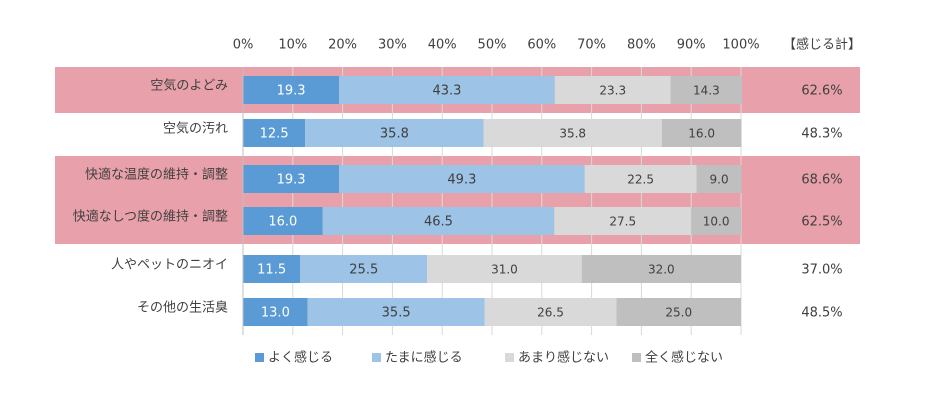 The image size is (940, 407). I want to click on total-label: 48.3%, so click(821, 134).